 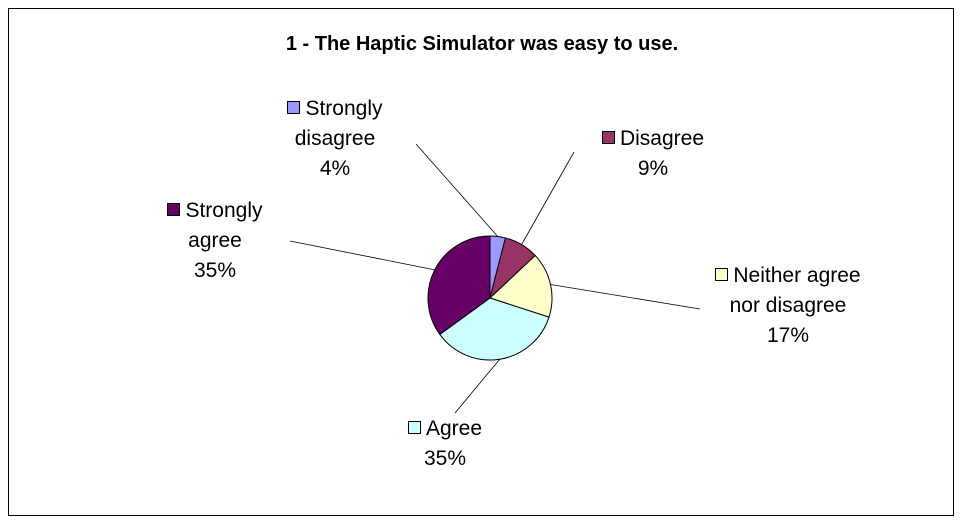 What do you see at coordinates (662, 138) in the screenshot?
I see `slice-label-text: Disagree` at bounding box center [662, 138].